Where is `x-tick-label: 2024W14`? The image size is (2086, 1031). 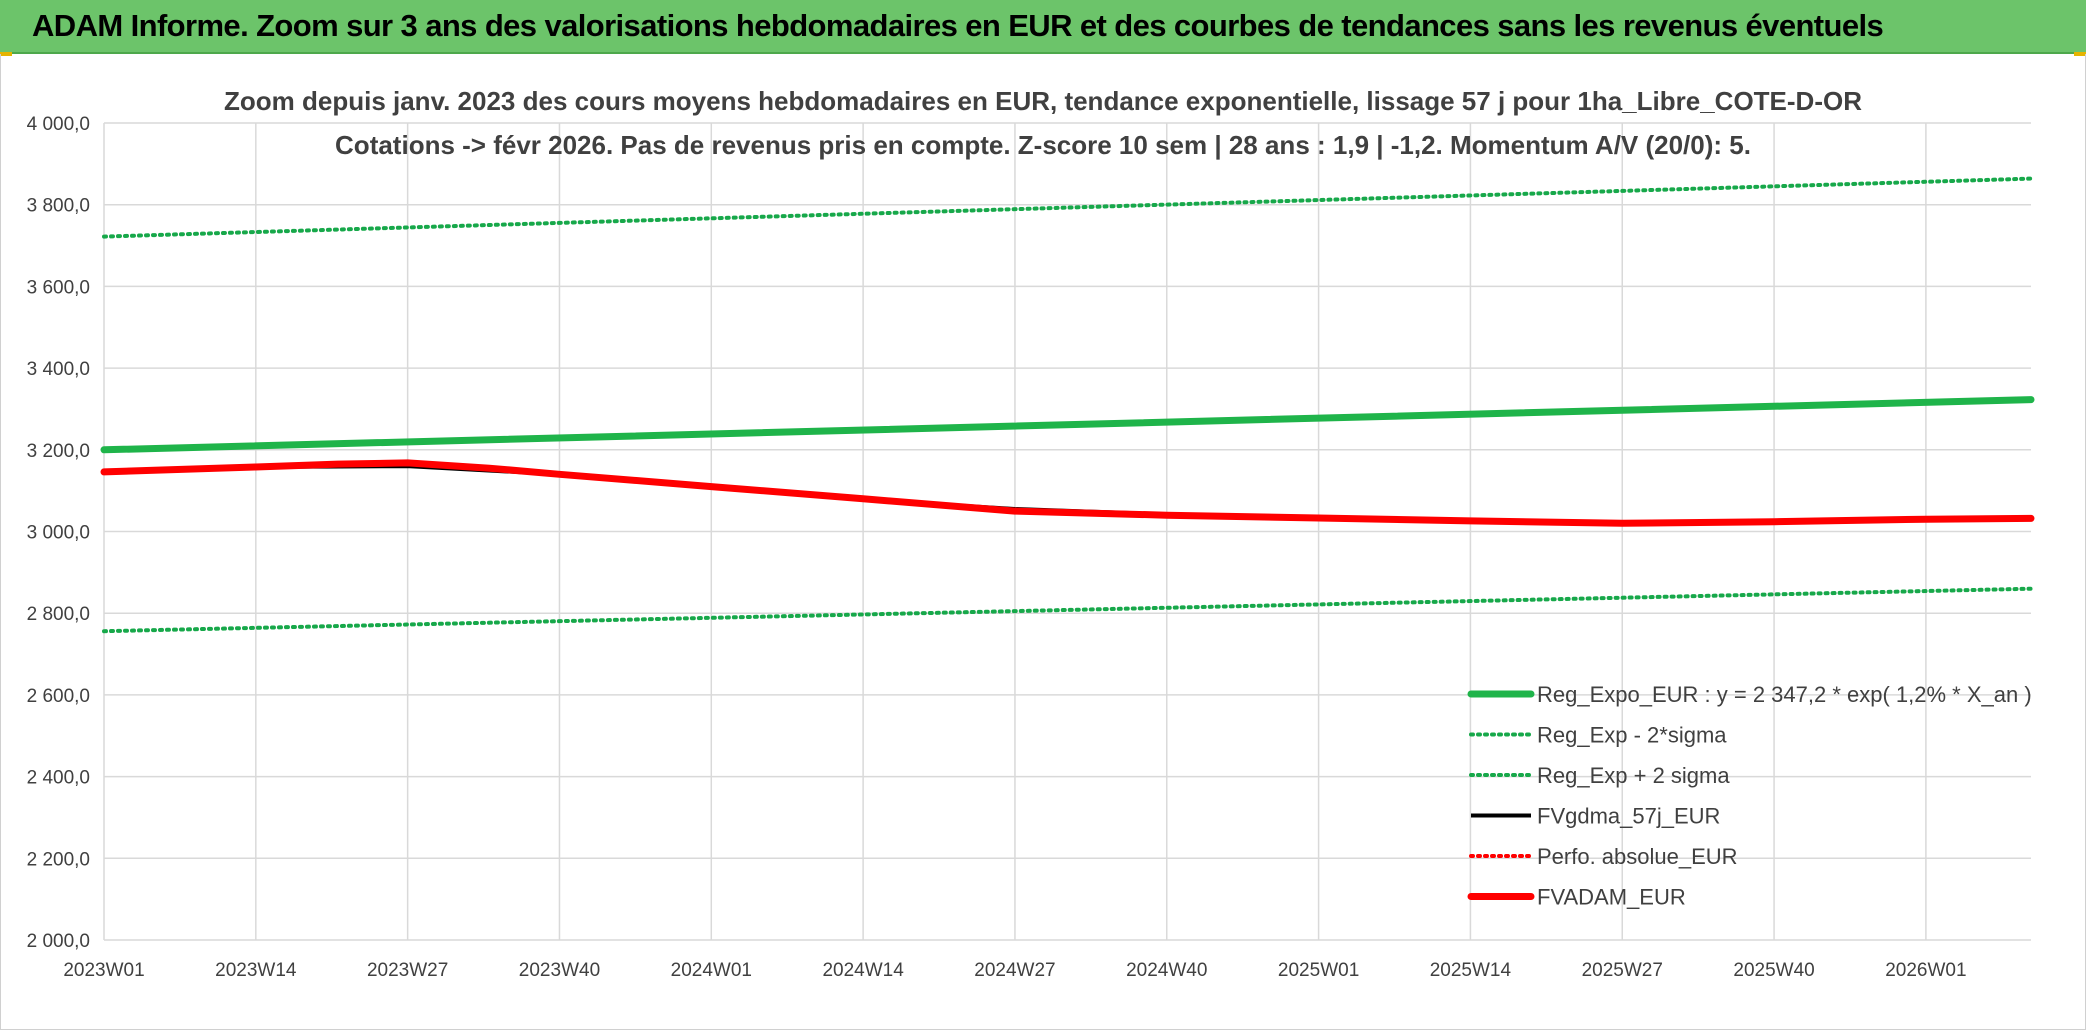
x-tick-label: 2024W14 is located at coordinates (863, 970).